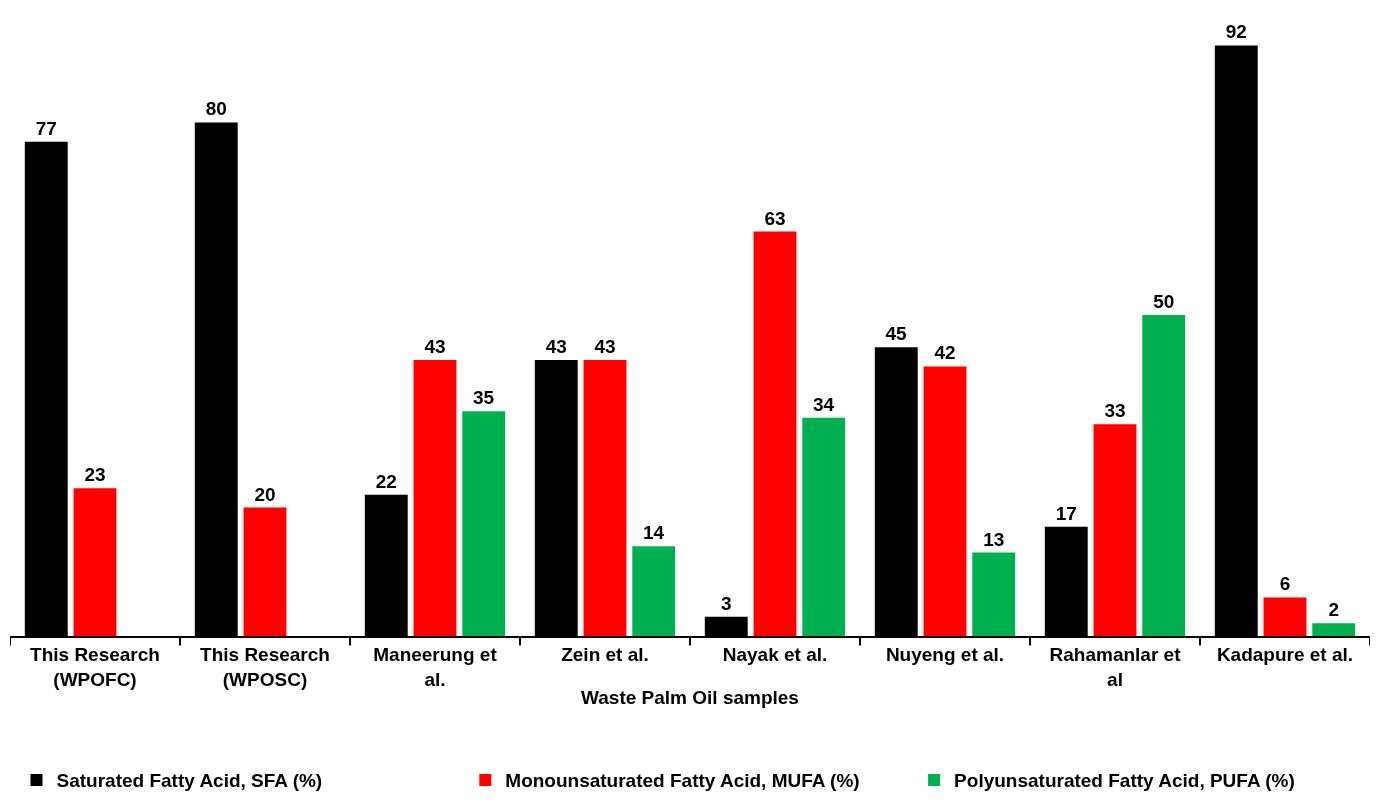  Describe the element at coordinates (1334, 610) in the screenshot. I see `data-label: 2` at that location.